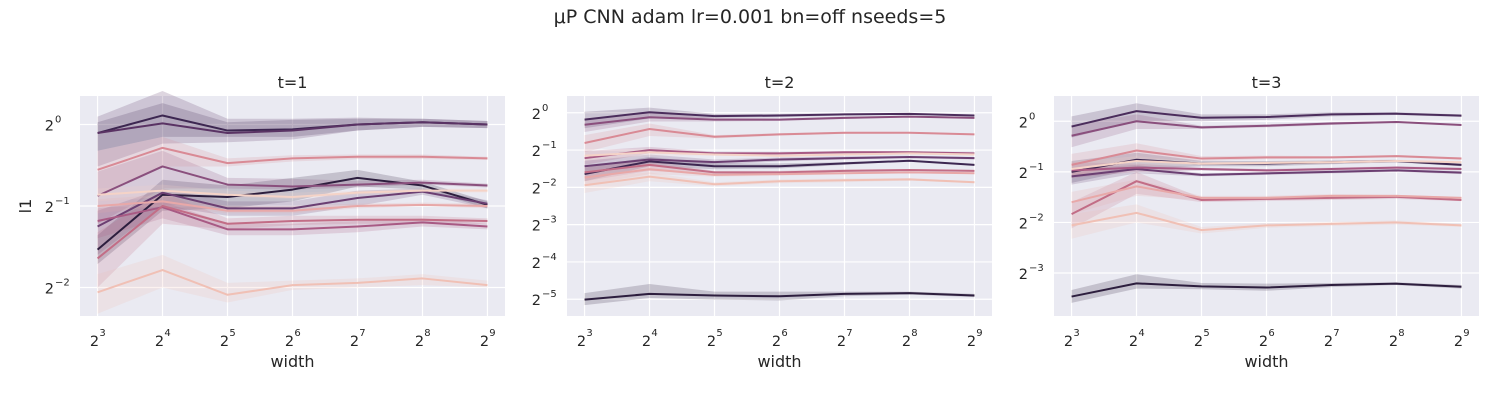  I want to click on subplot-title: t=3, so click(1267, 82).